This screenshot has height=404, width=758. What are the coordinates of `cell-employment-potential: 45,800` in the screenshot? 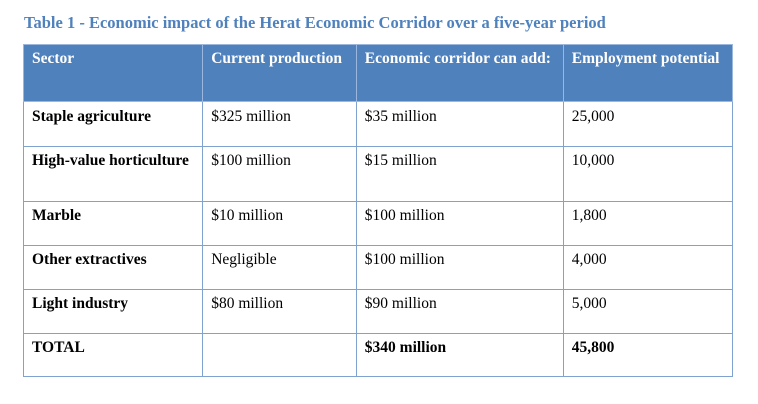 It's located at (648, 355).